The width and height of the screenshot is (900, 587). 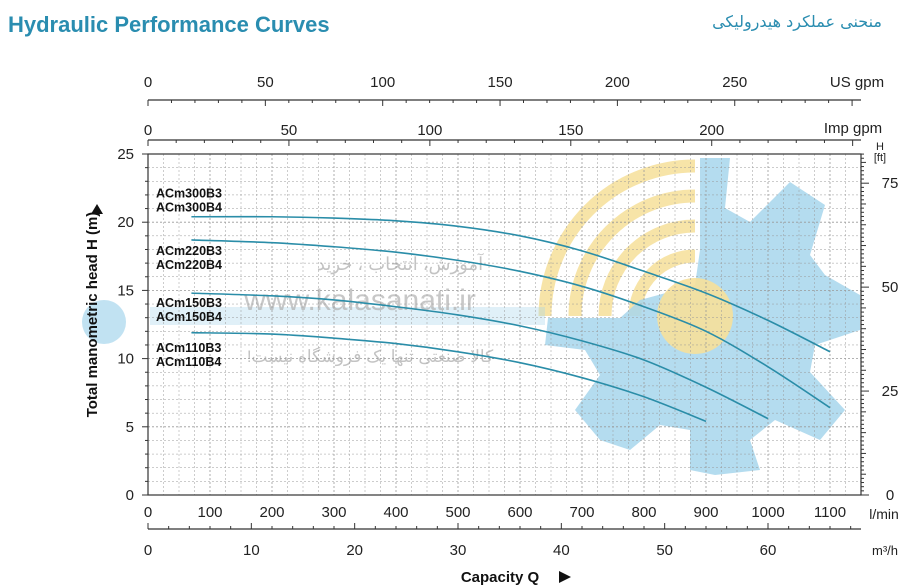 What do you see at coordinates (125, 222) in the screenshot?
I see `y-tick-label-m: 20` at bounding box center [125, 222].